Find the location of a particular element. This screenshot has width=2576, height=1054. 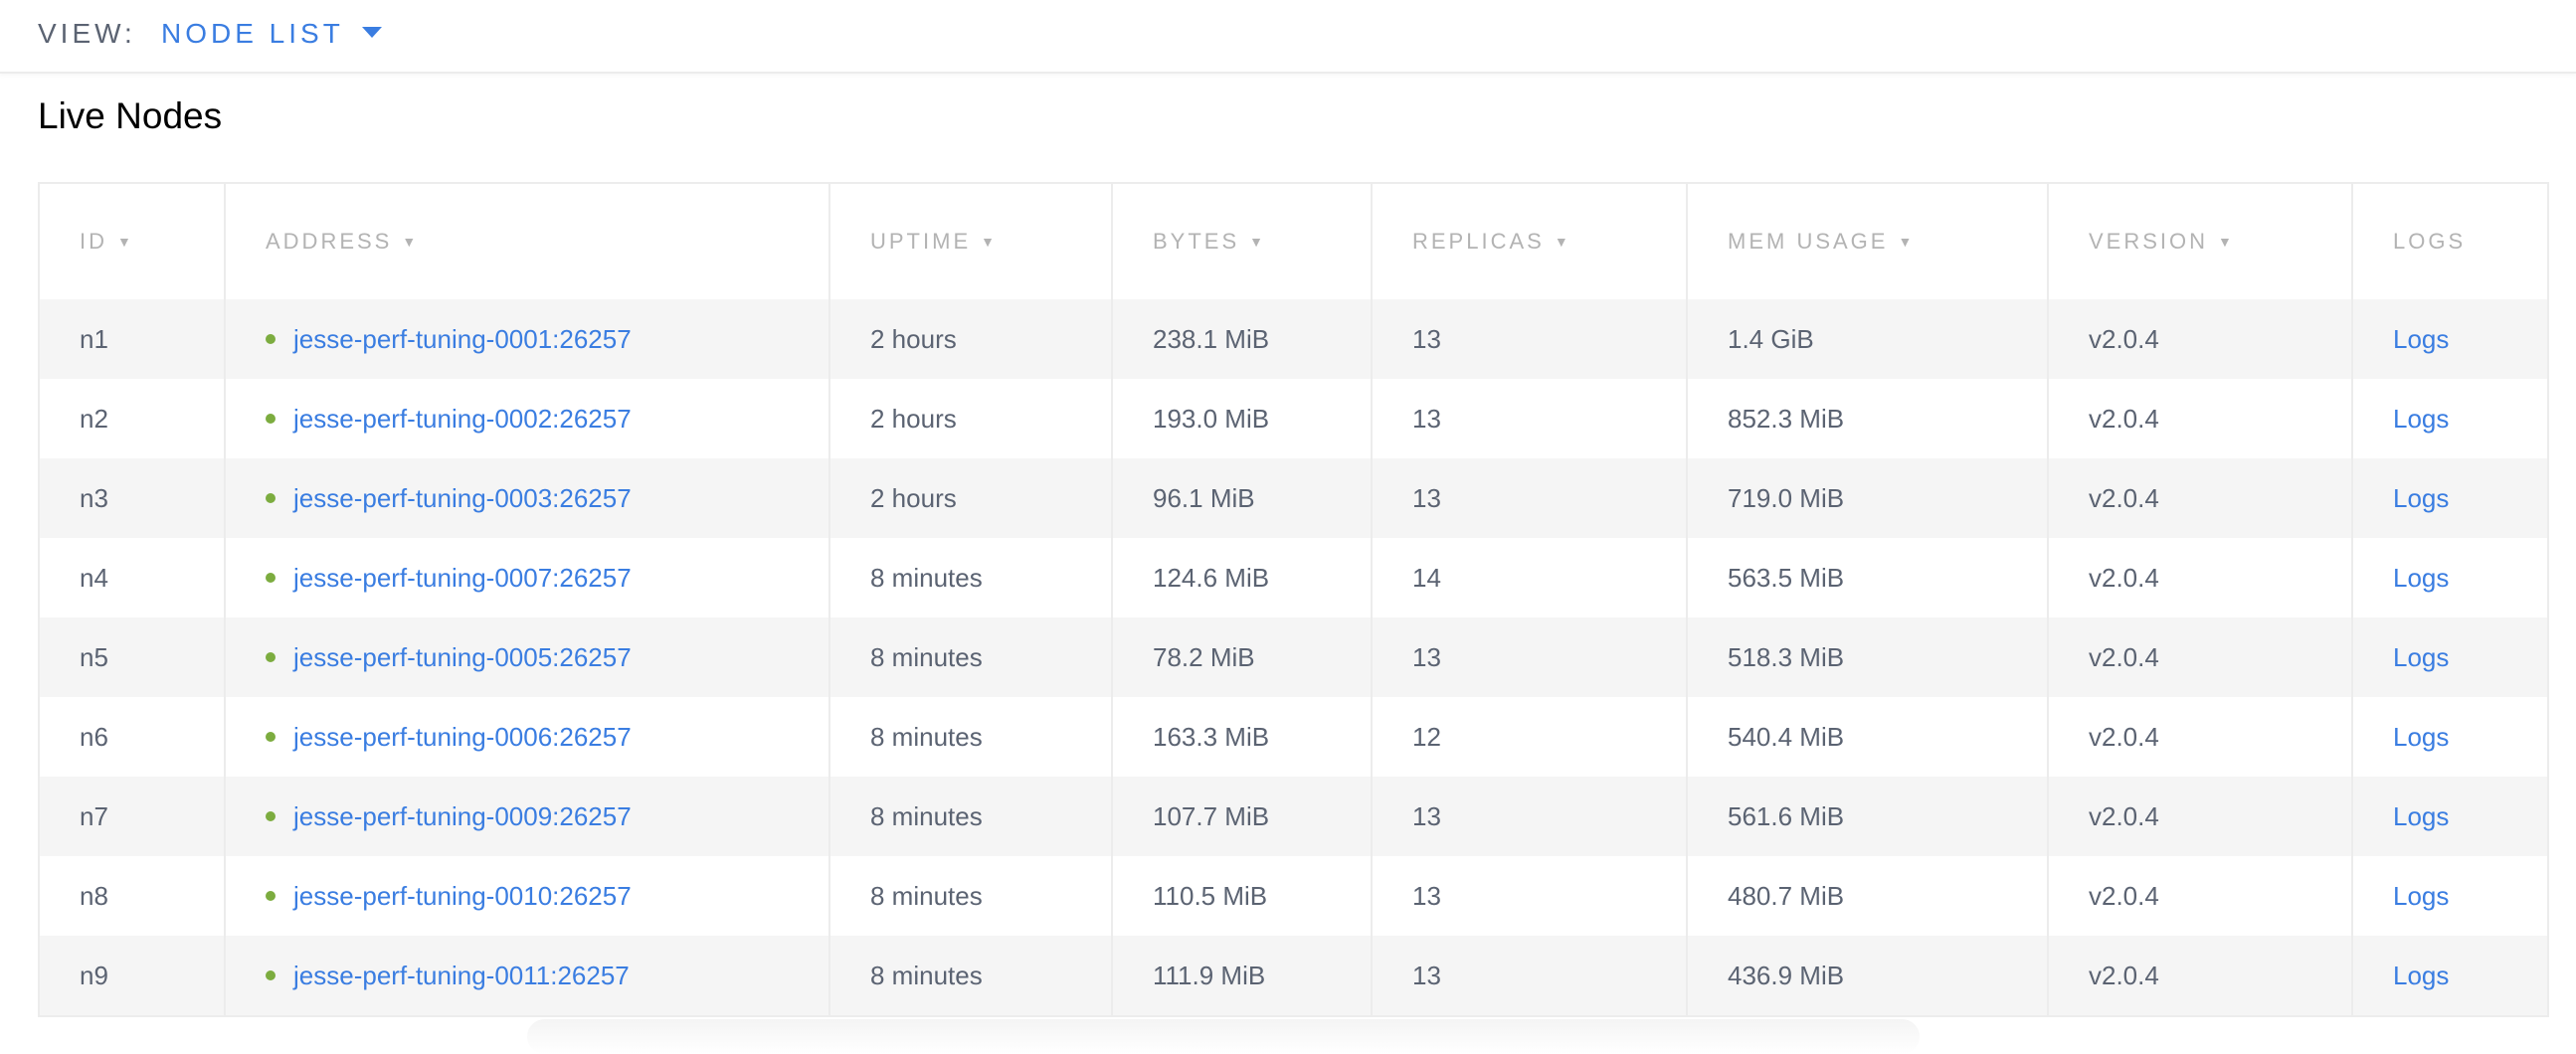

caret-down-icon is located at coordinates (371, 33).